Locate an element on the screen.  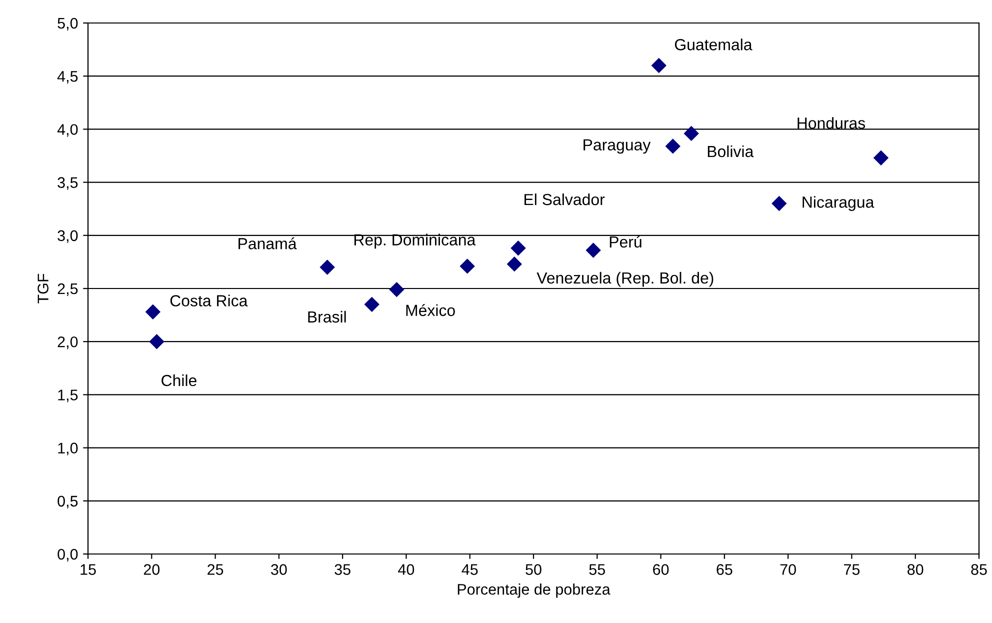
x-tick-label: 25 is located at coordinates (216, 569).